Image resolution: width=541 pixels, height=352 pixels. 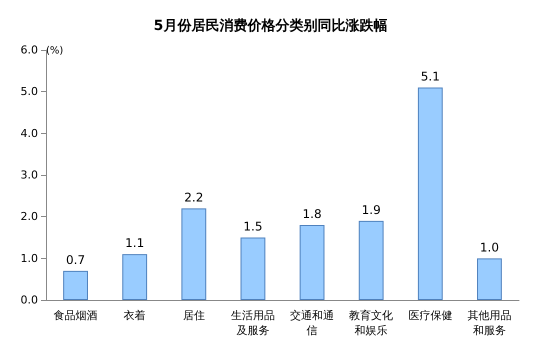 I want to click on x-tick-label: 衣着, so click(x=135, y=315).